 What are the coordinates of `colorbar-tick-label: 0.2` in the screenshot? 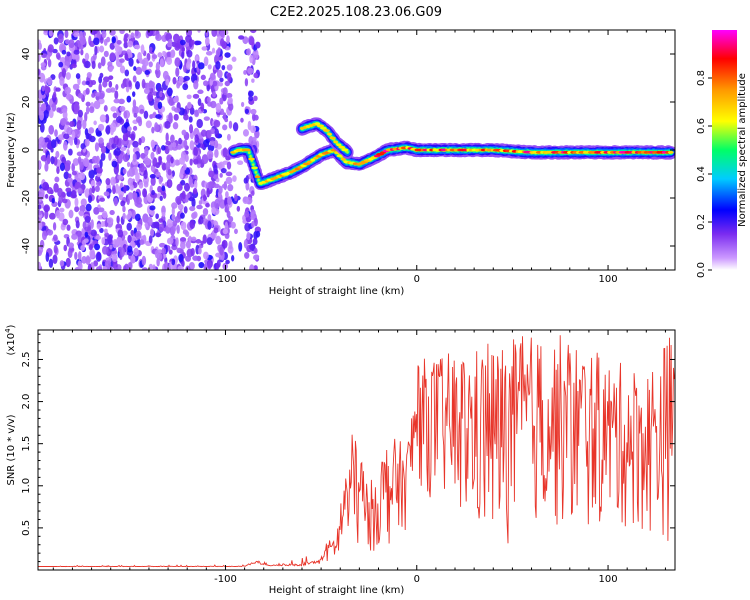 It's located at (701, 222).